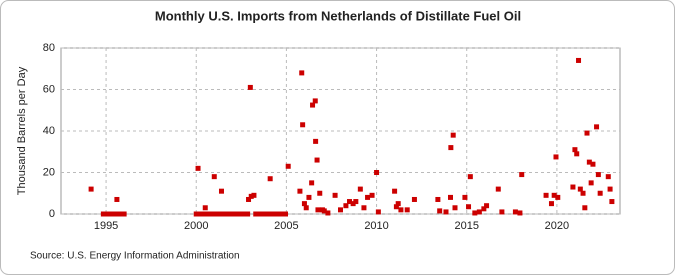 This screenshot has height=280, width=675. What do you see at coordinates (286, 226) in the screenshot?
I see `x-tick-label: 2005` at bounding box center [286, 226].